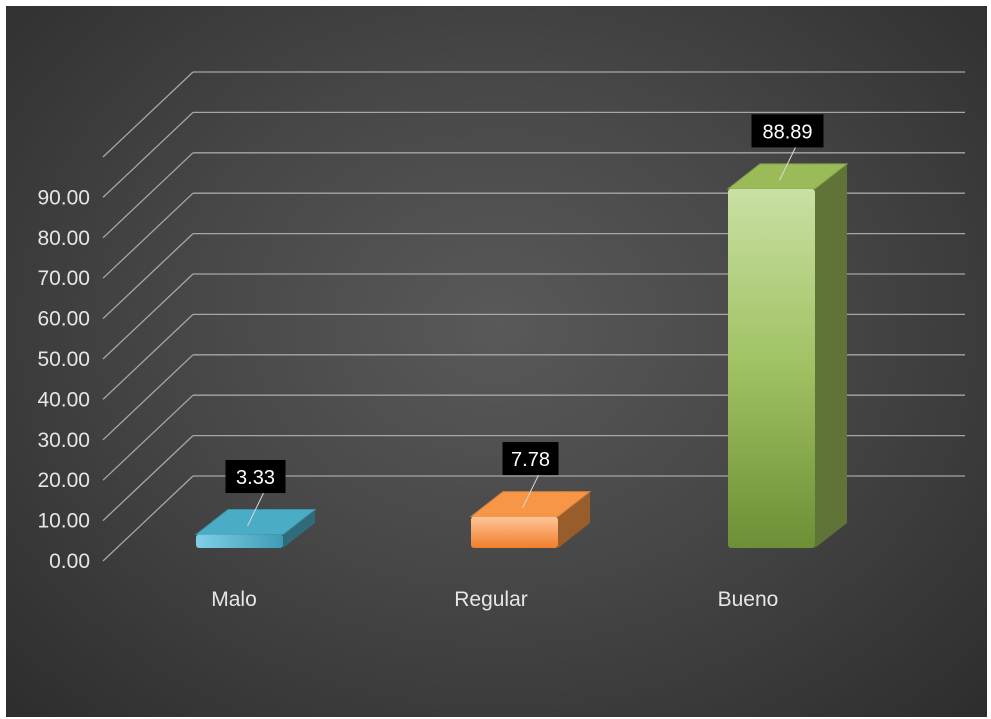 The image size is (991, 719). I want to click on y-tick-label: 60.00, so click(63, 319).